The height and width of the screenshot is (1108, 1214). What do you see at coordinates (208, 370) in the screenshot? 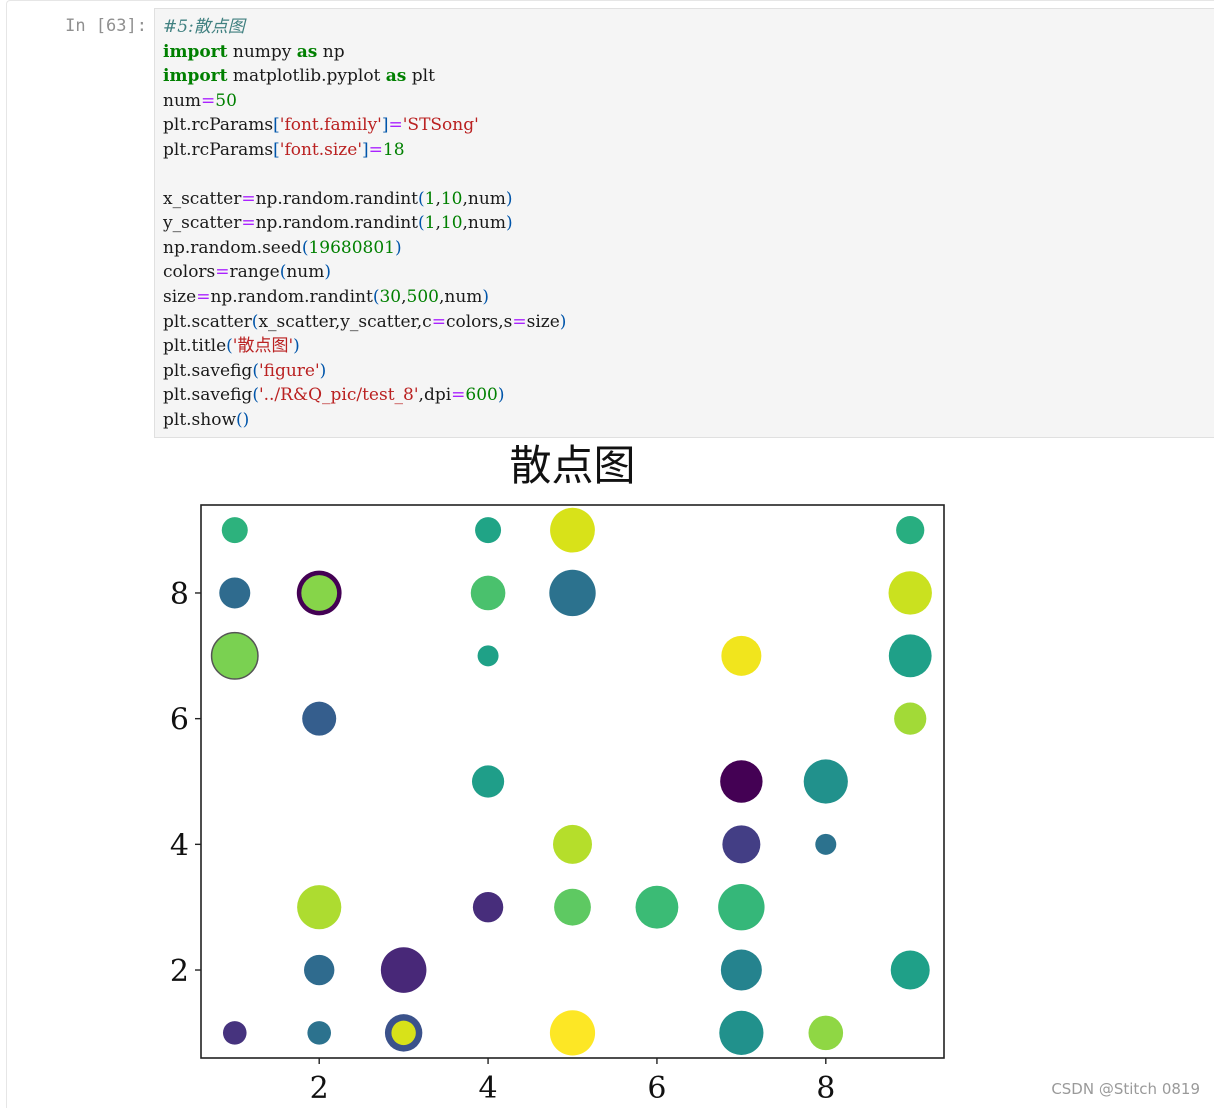
I see `code-token: plt.savefig` at bounding box center [208, 370].